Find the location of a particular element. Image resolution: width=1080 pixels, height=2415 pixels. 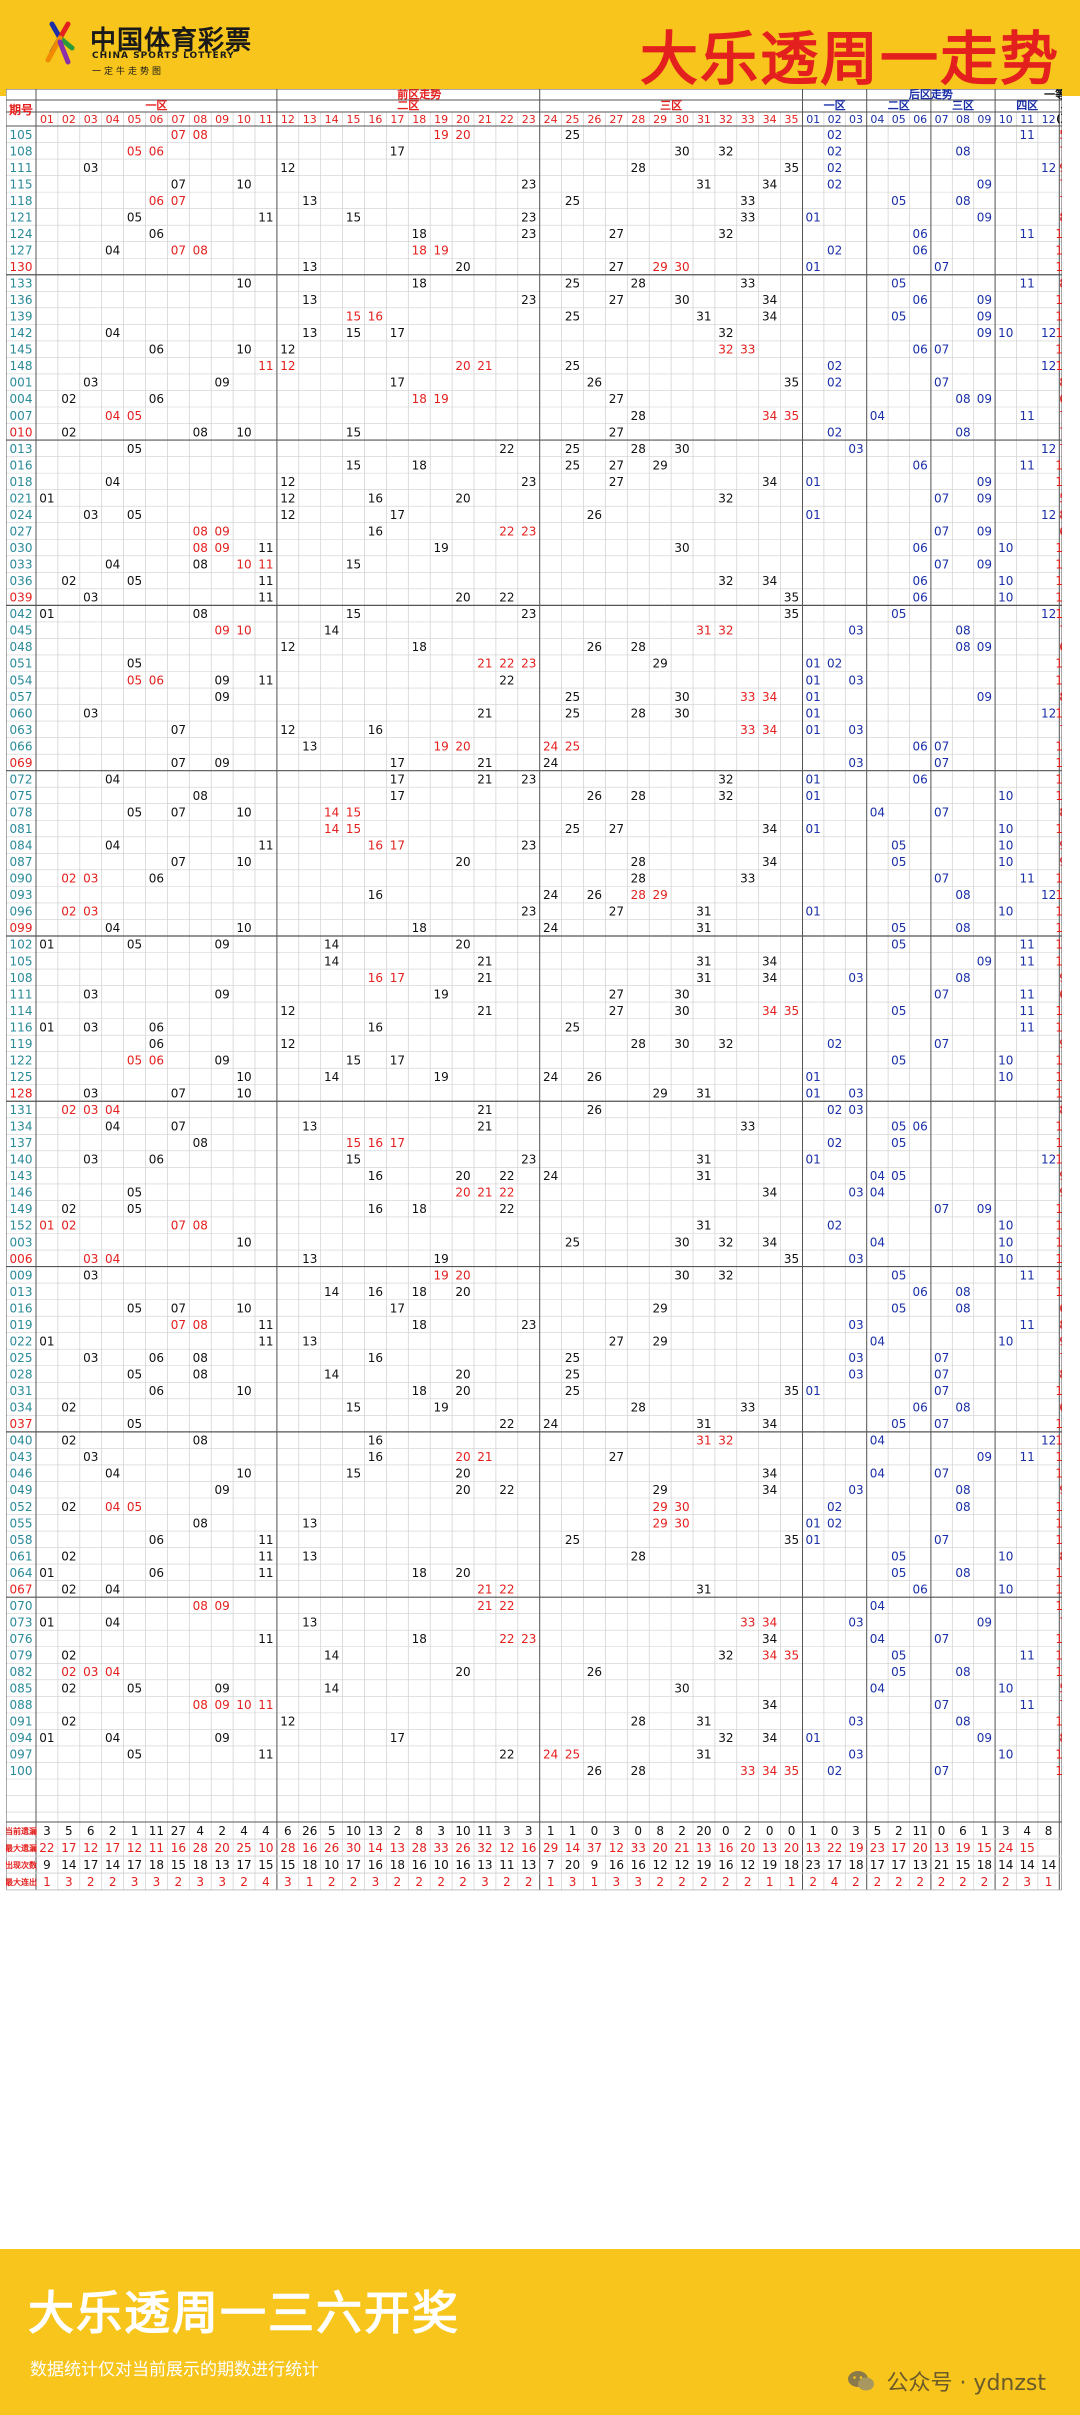

stats-back-value: 22 is located at coordinates (834, 1848).